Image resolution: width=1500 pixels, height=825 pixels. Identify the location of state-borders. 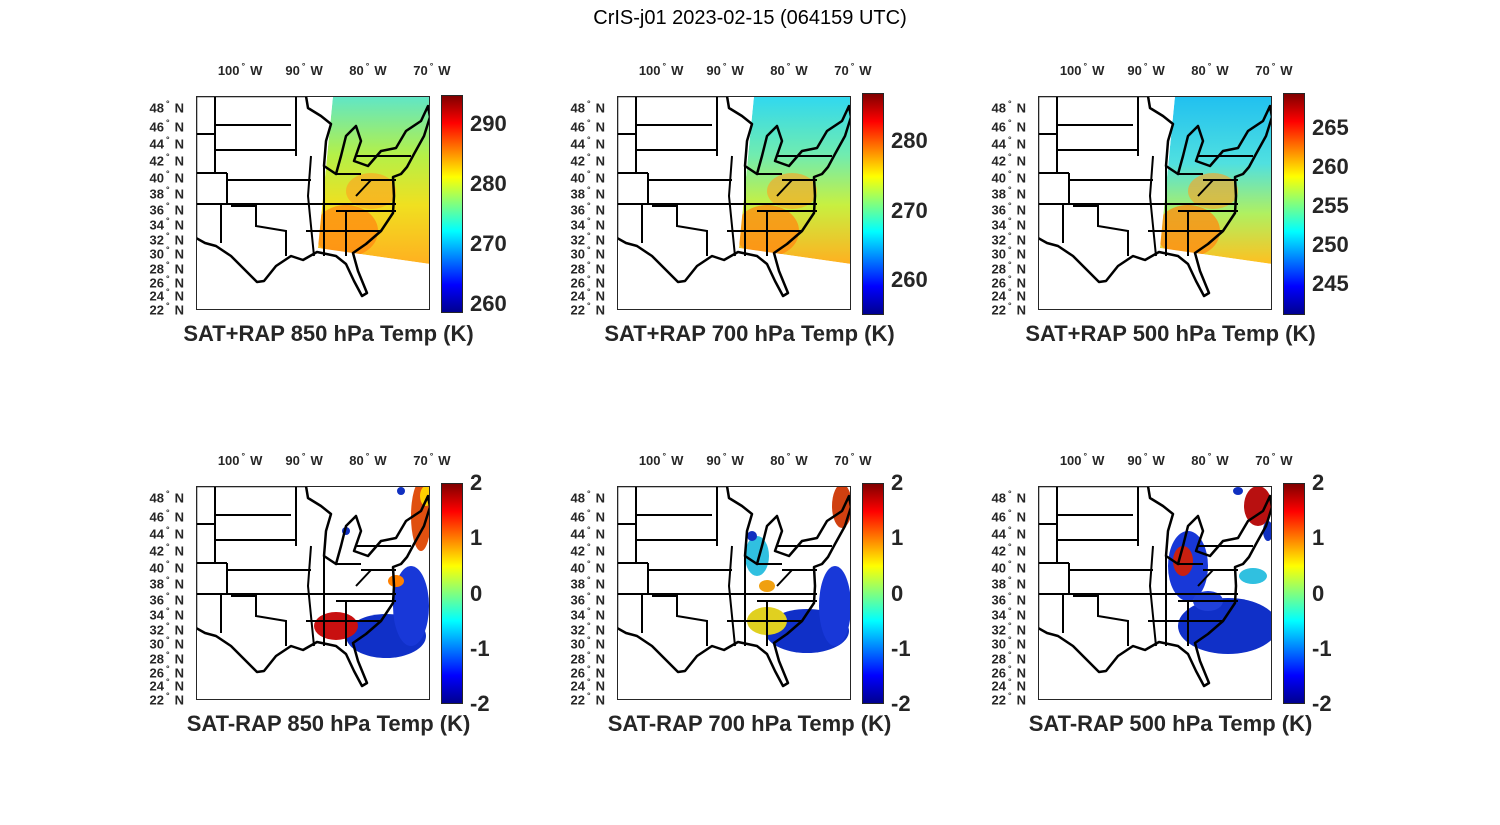
(724, 566).